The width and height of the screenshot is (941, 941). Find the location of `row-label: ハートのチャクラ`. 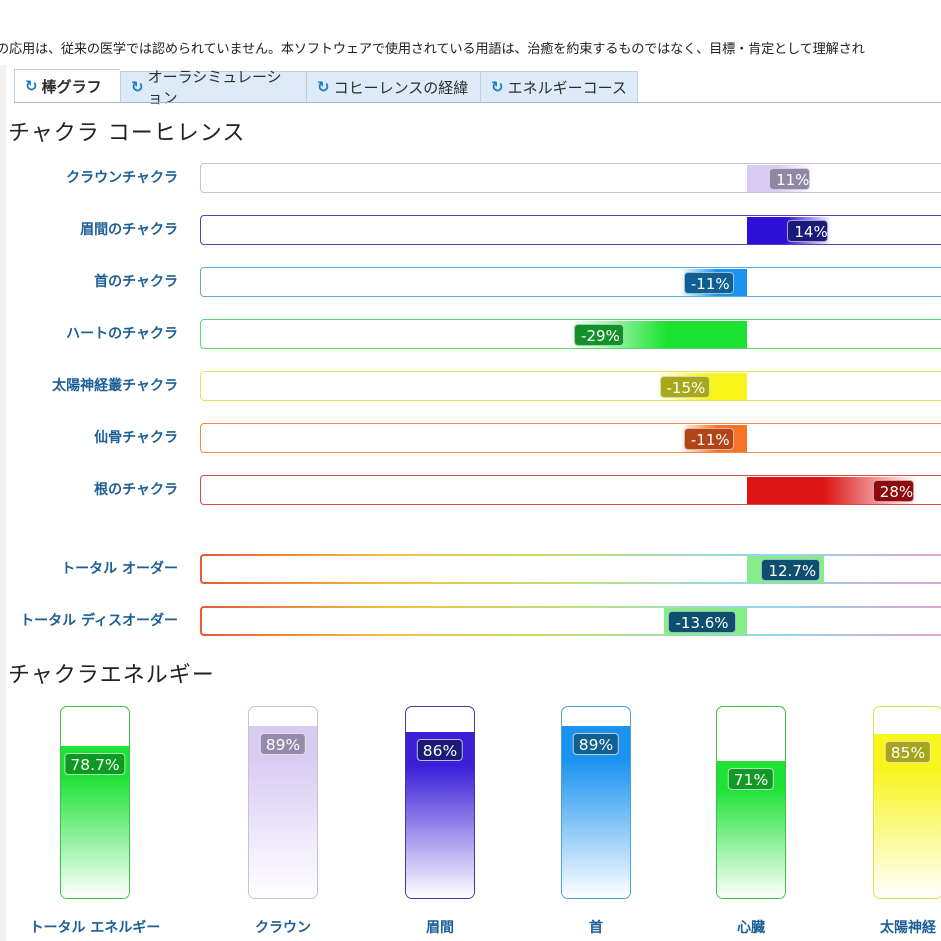

row-label: ハートのチャクラ is located at coordinates (122, 334).